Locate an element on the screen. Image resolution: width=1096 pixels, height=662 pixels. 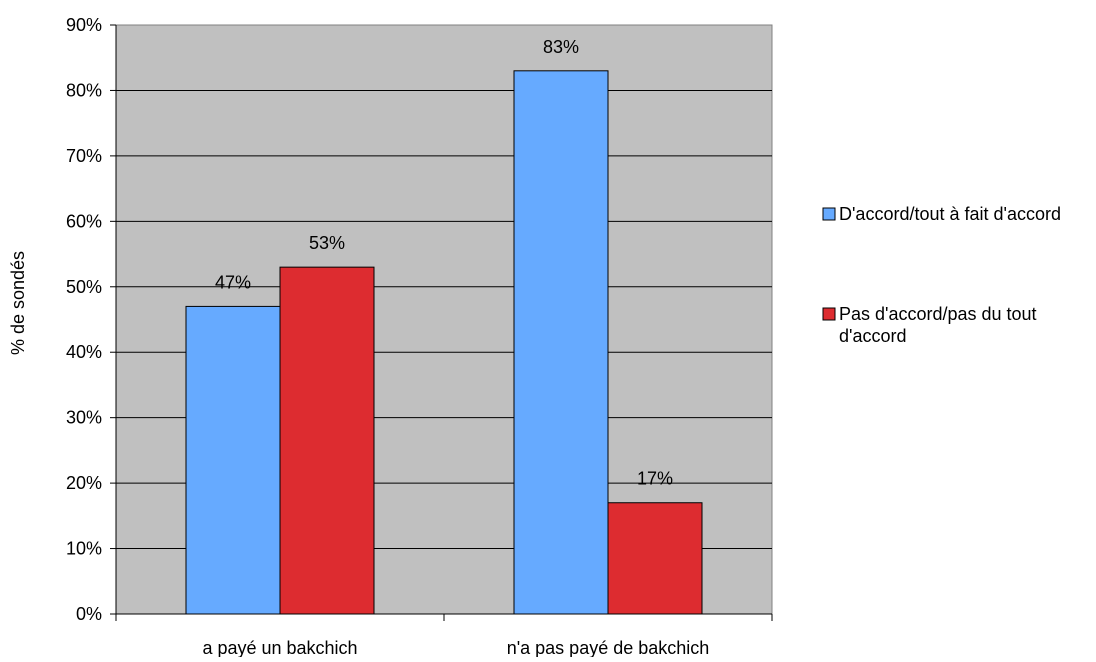
y-tick-label: 10% is located at coordinates (84, 549).